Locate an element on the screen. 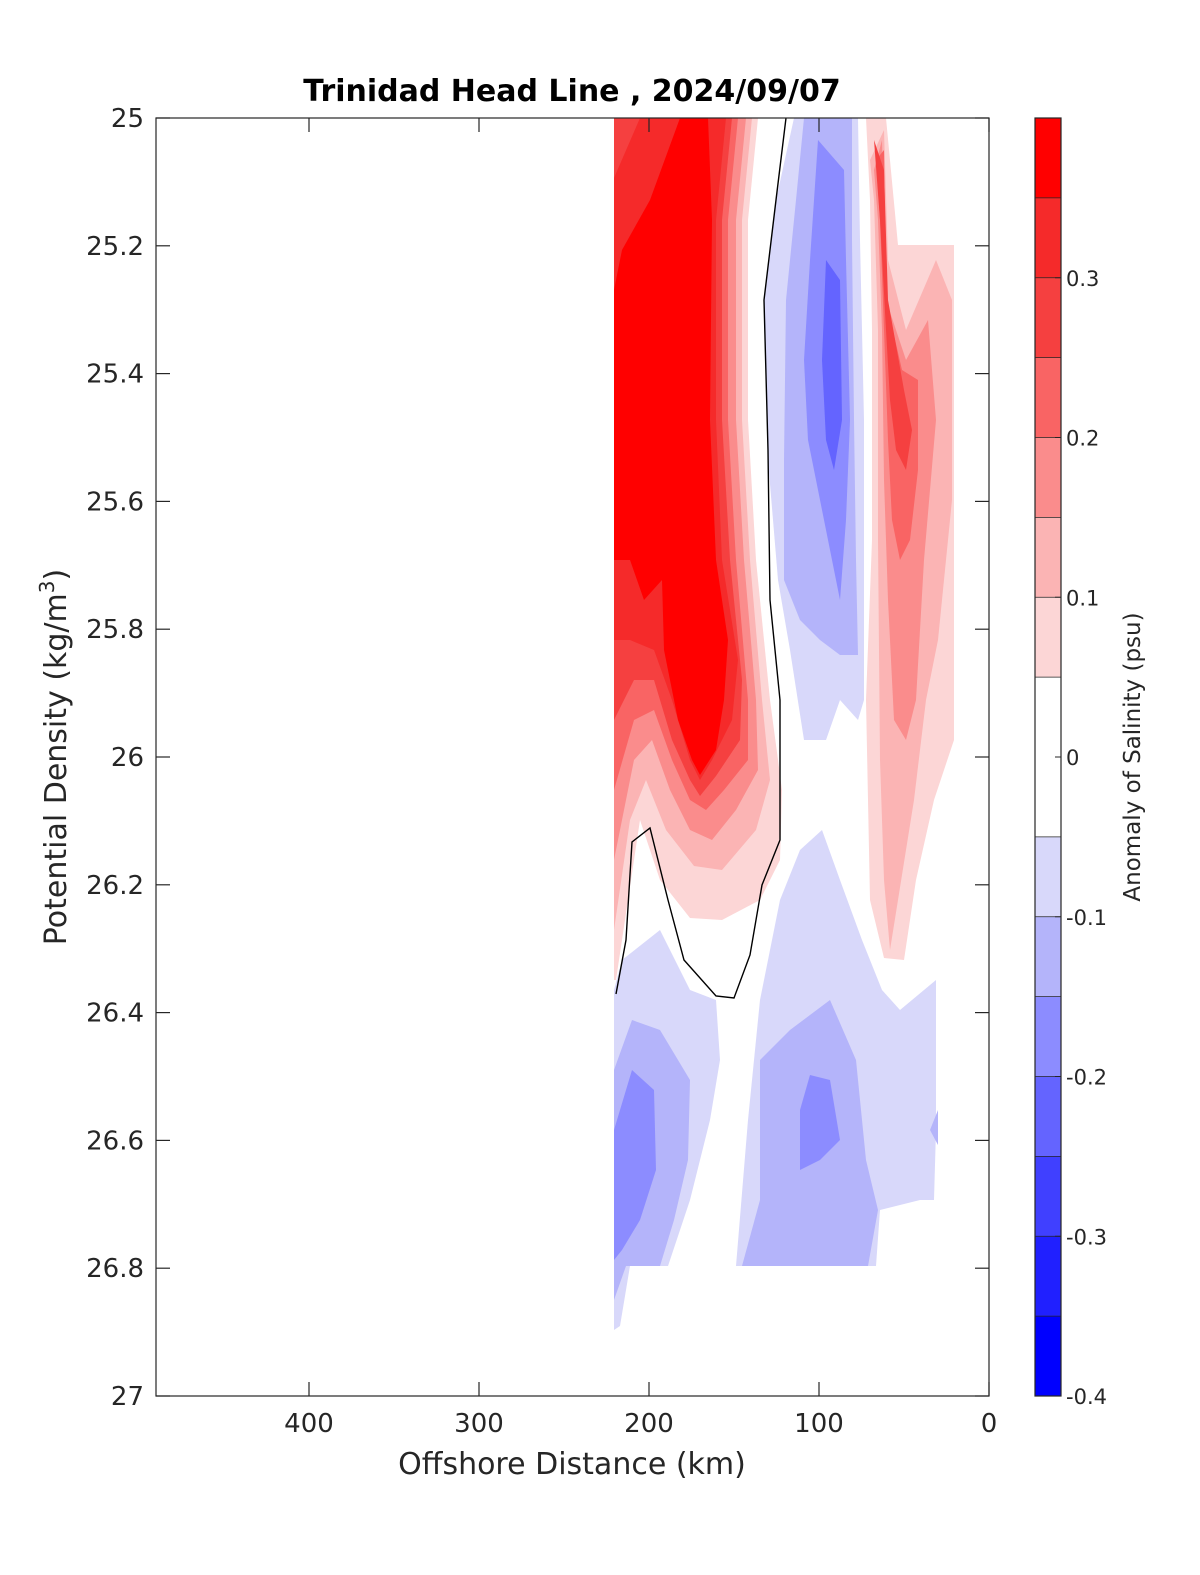 This screenshot has height=1575, width=1200. y-tick-label: 25.6 is located at coordinates (115, 502).